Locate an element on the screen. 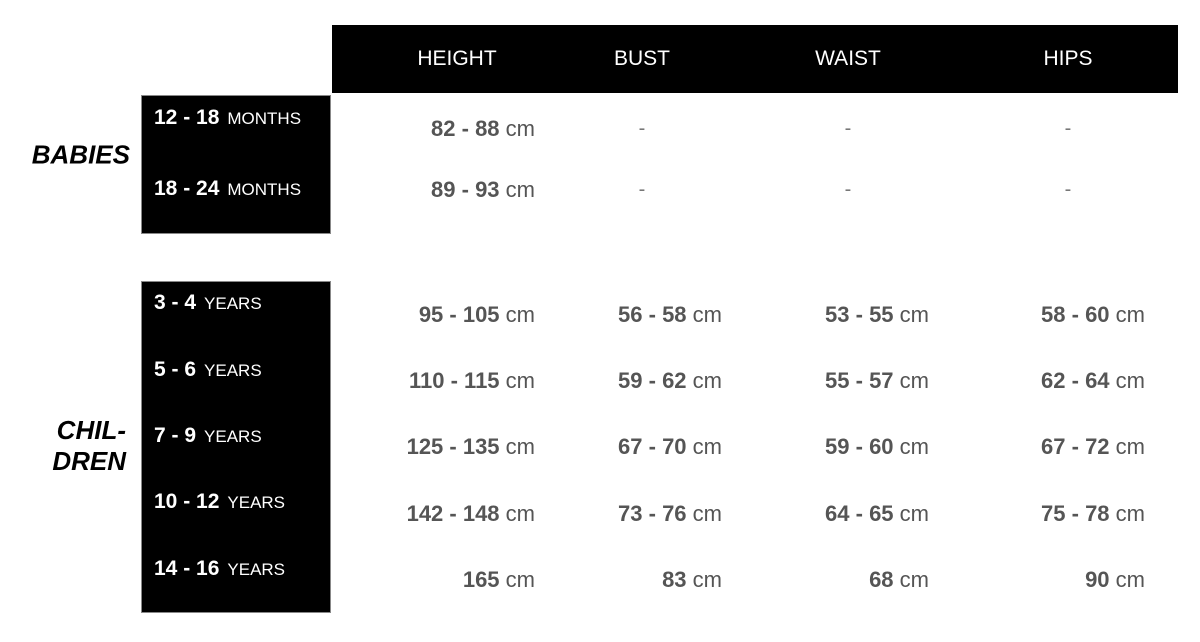 The width and height of the screenshot is (1200, 642). measurement-value: 64 - 65 cm is located at coordinates (877, 514).